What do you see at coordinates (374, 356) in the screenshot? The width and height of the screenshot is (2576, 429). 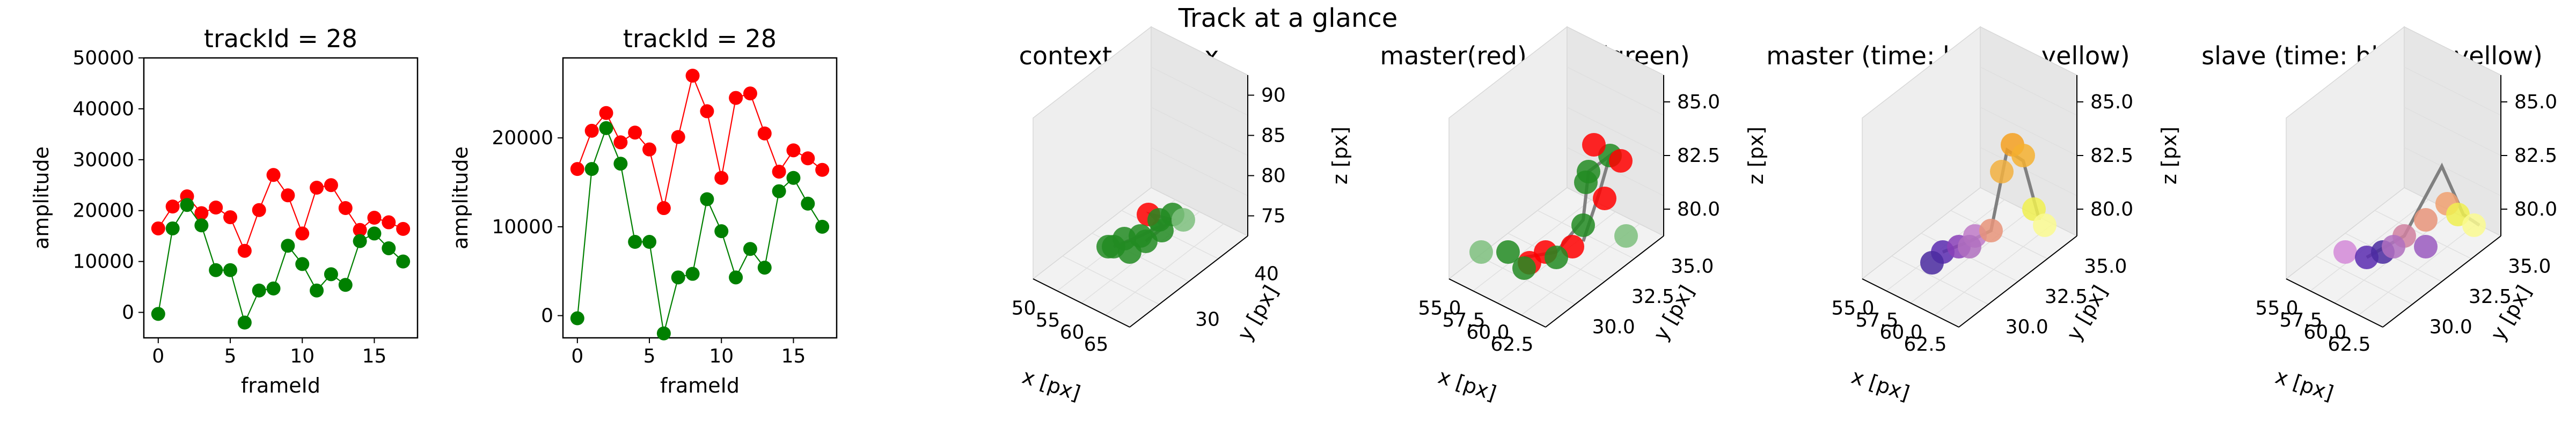 I see `x-tick-label: 15` at bounding box center [374, 356].